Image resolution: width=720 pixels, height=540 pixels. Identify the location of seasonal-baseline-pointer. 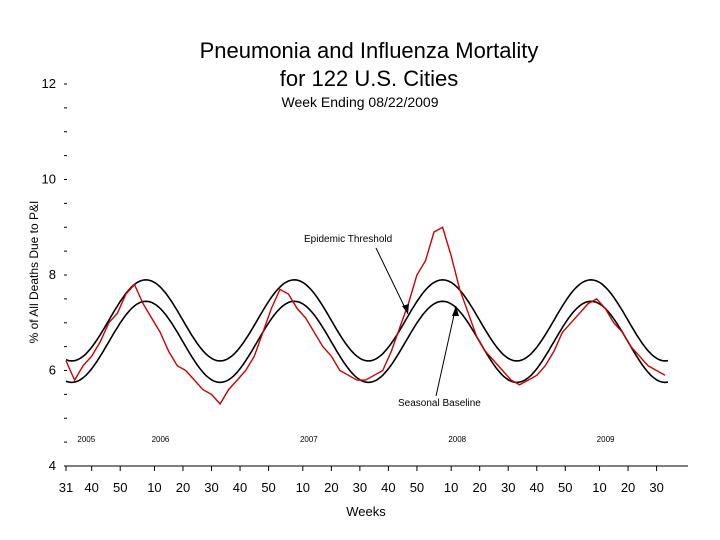
(446, 351).